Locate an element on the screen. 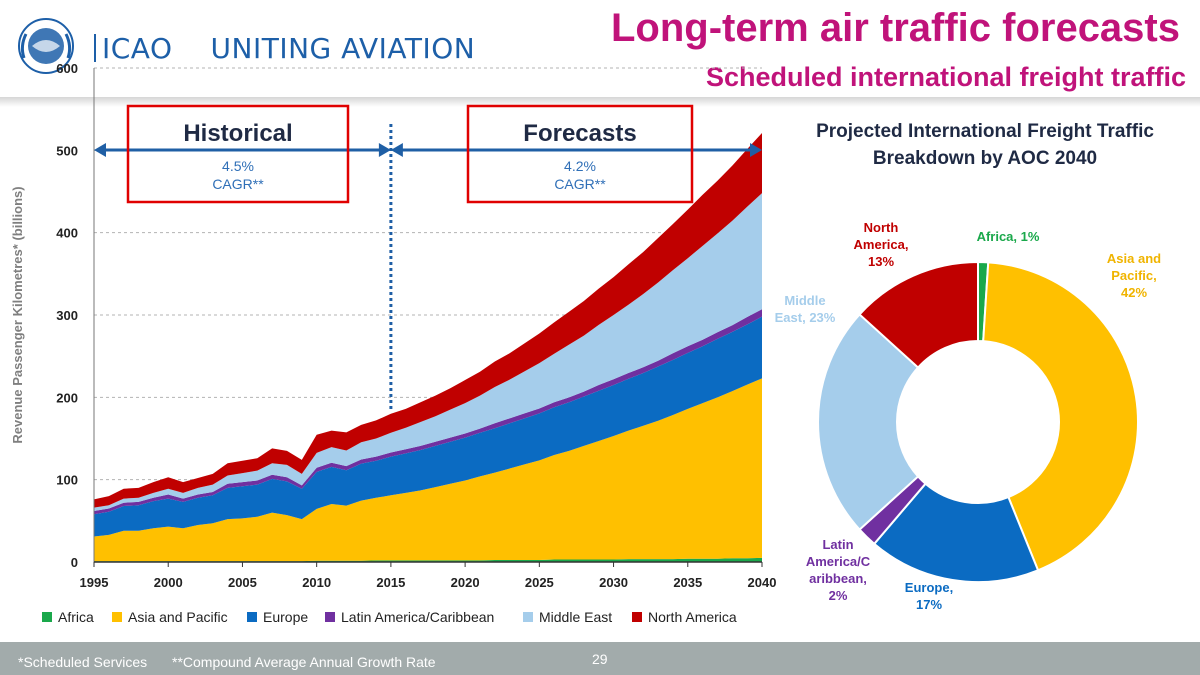 This screenshot has width=1200, height=675. x-tick-label: 2010 is located at coordinates (316, 582).